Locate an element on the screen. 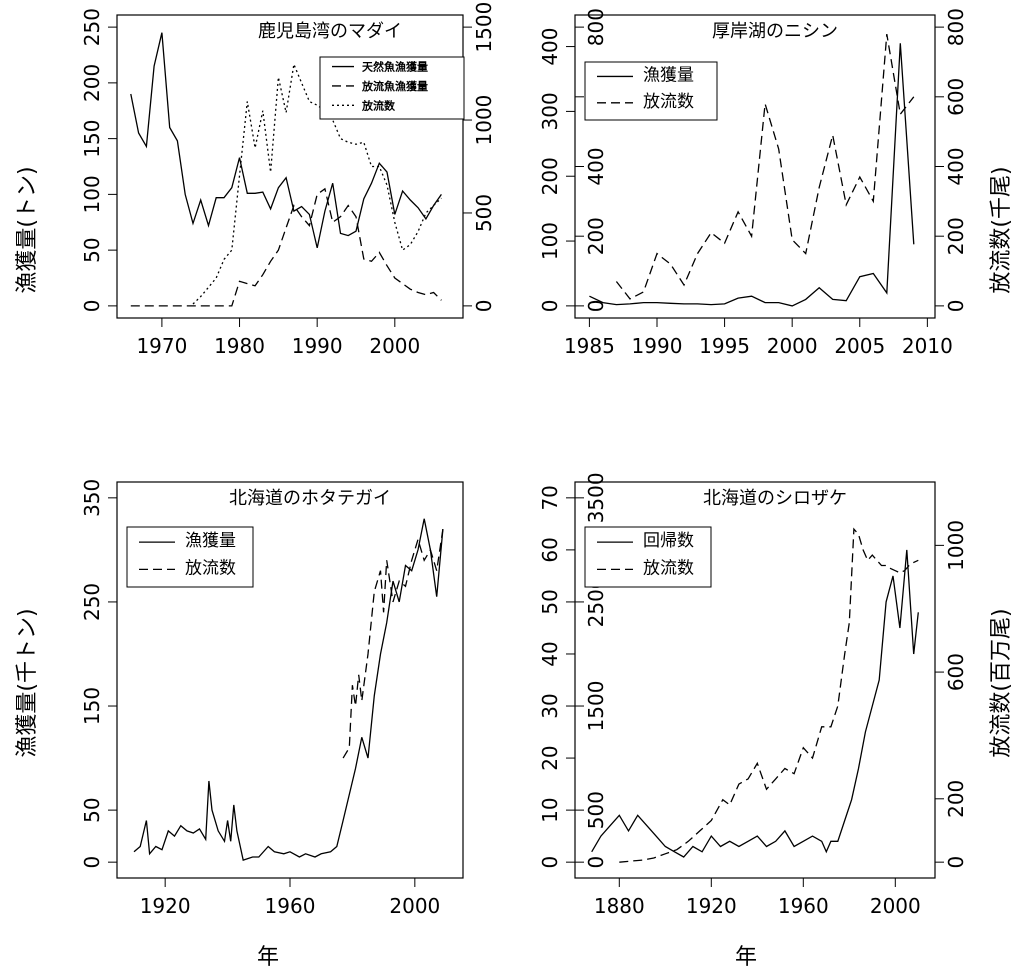 The height and width of the screenshot is (974, 1026). chart-title: 北海道のホタテガイ is located at coordinates (310, 498).